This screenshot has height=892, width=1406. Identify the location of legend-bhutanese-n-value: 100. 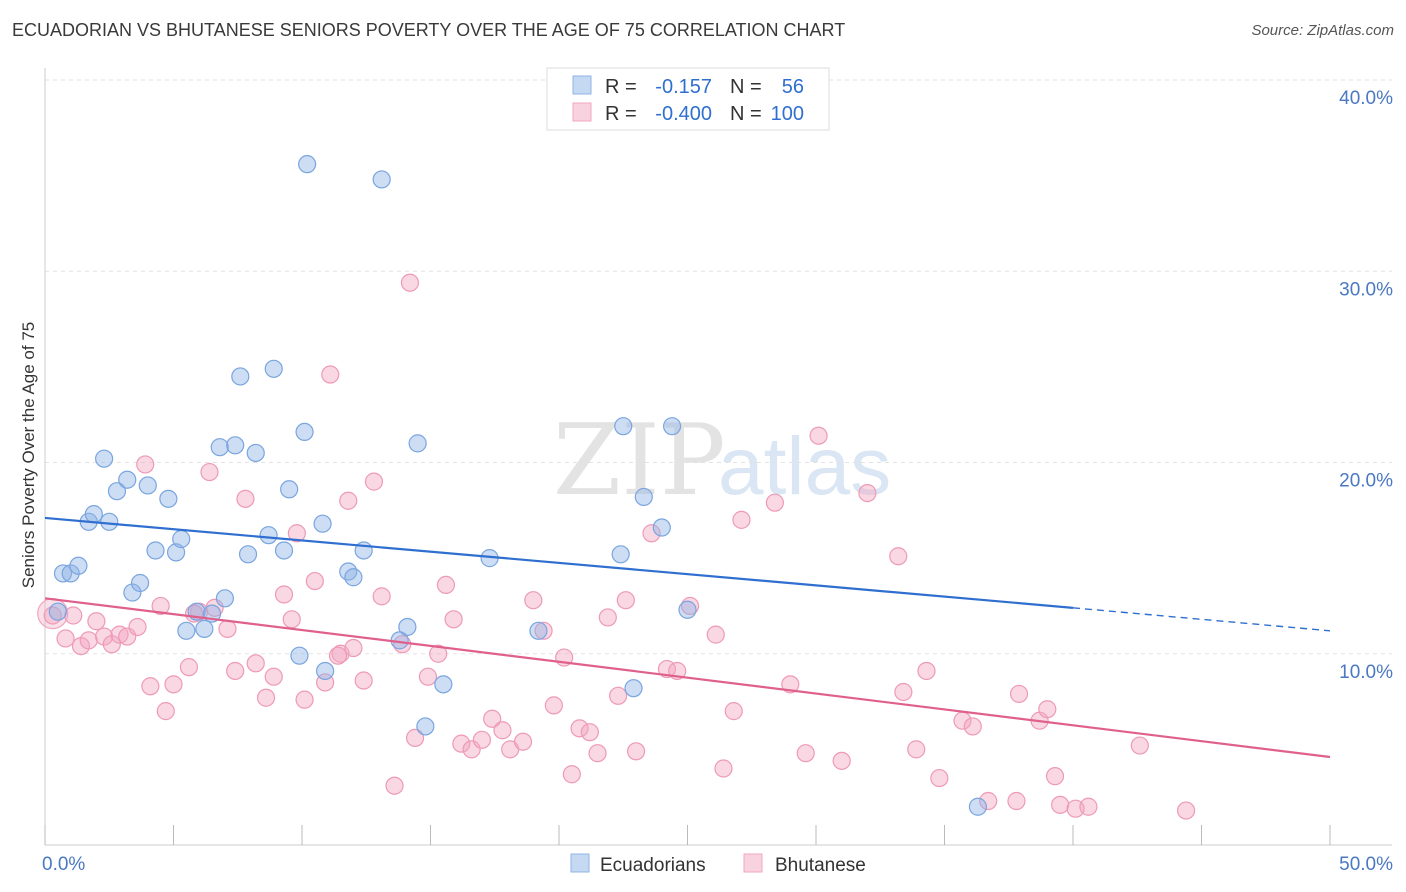
(787, 114).